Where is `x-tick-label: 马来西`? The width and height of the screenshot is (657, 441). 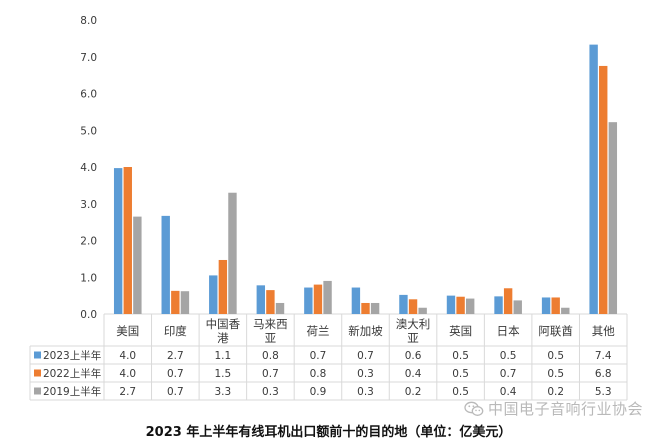
x-tick-label: 马来西 is located at coordinates (270, 324).